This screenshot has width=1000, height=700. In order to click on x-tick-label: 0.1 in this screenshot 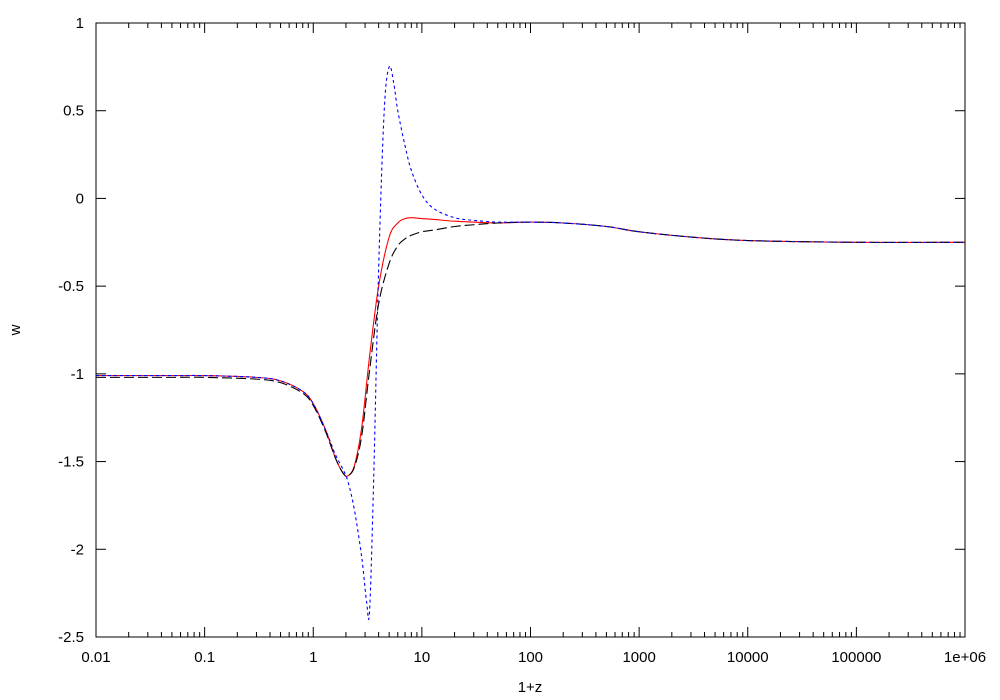, I will do `click(204, 657)`.